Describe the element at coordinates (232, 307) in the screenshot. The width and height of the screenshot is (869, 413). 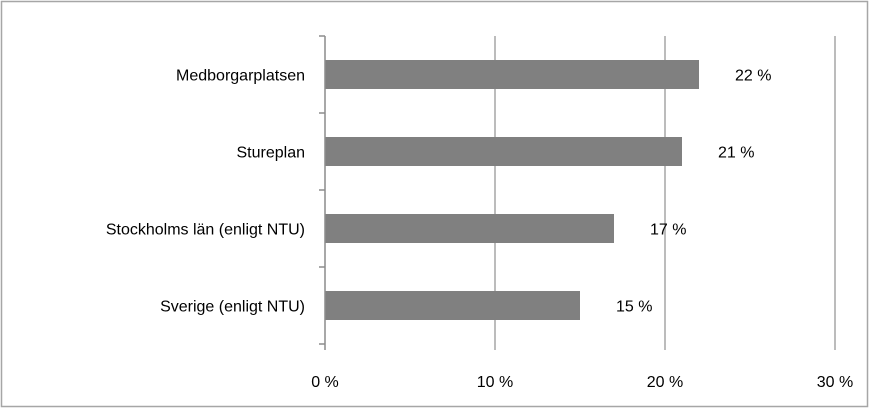
I see `category-label-3: Sverige (enligt NTU)` at that location.